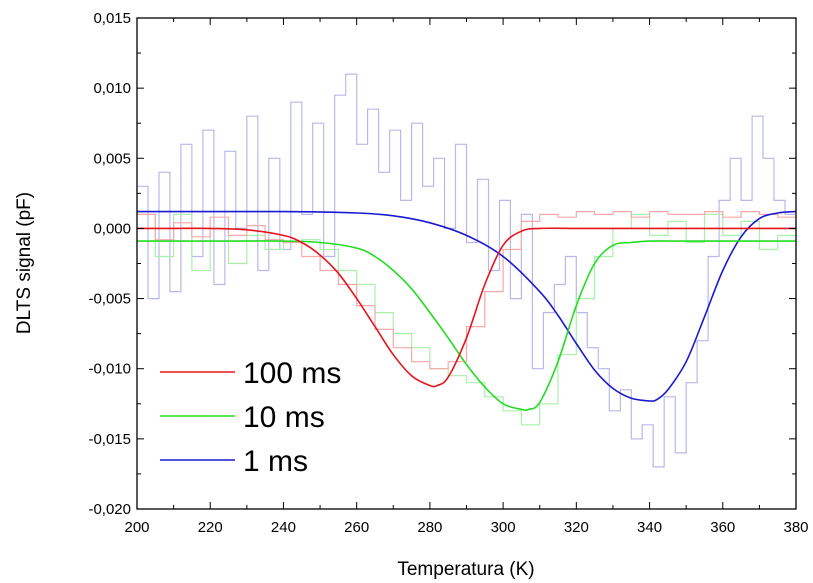 Image resolution: width=813 pixels, height=583 pixels. Describe the element at coordinates (112, 88) in the screenshot. I see `y-tick-label: 0,010` at that location.